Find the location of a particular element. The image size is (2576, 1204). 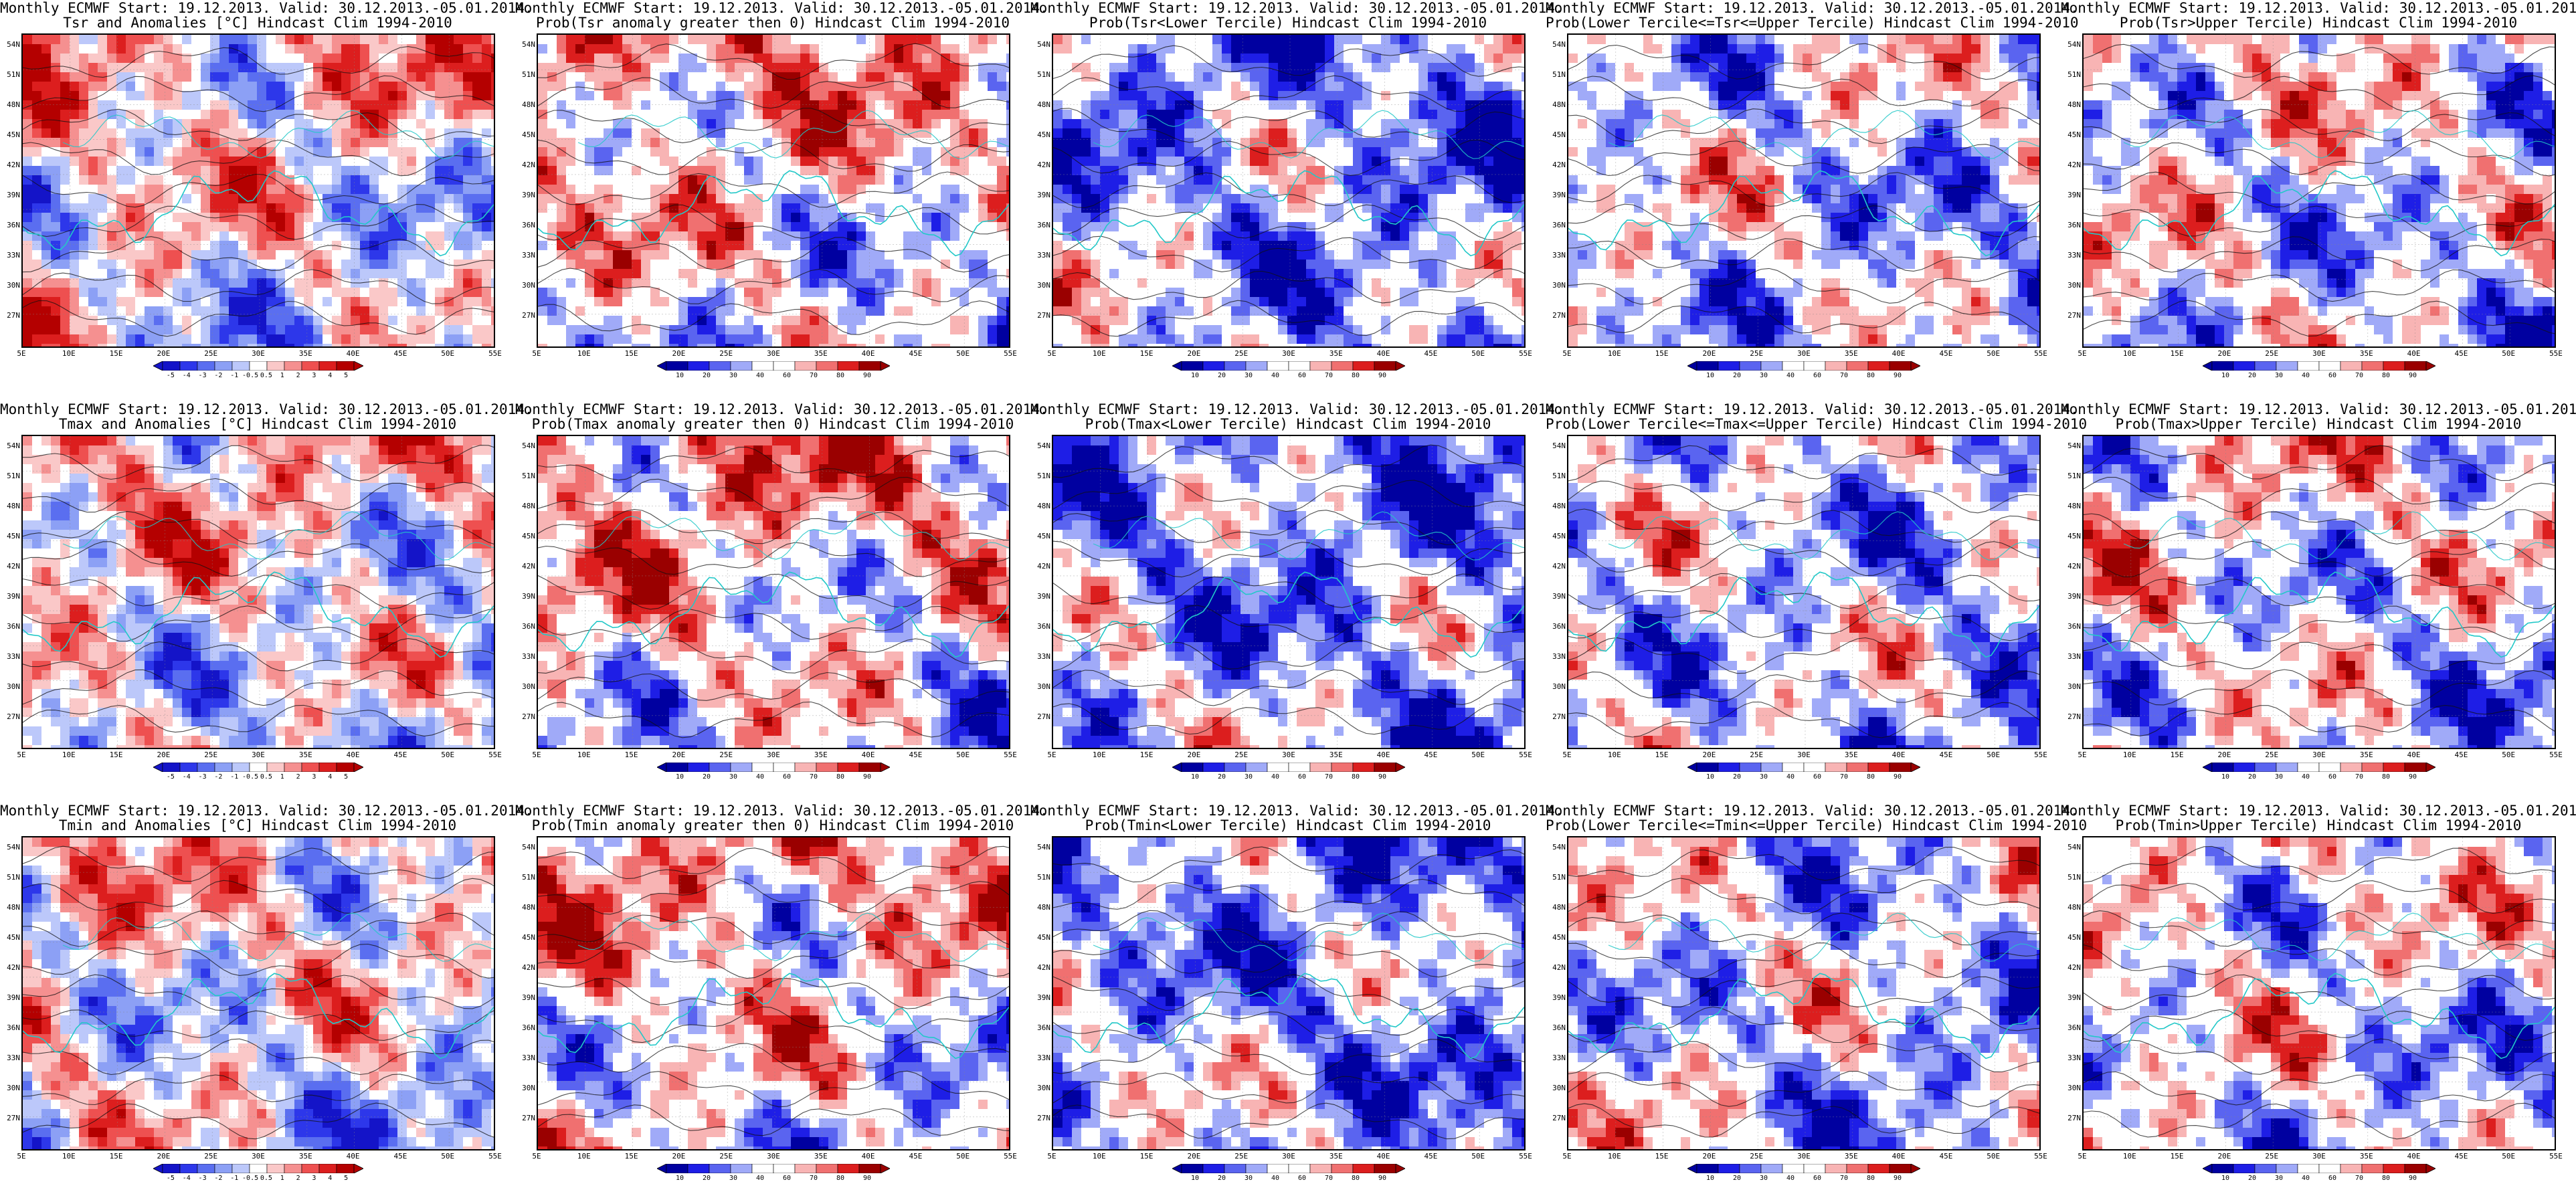

latitude-label: 39N is located at coordinates (1557, 195).